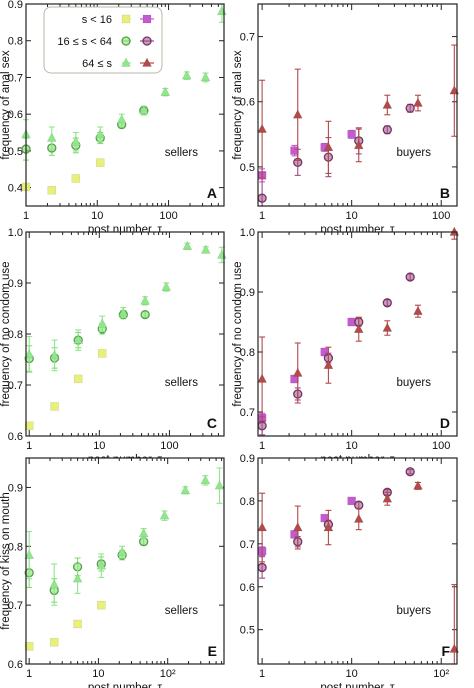 The image size is (474, 688). What do you see at coordinates (413, 611) in the screenshot?
I see `group-label: buyers` at bounding box center [413, 611].